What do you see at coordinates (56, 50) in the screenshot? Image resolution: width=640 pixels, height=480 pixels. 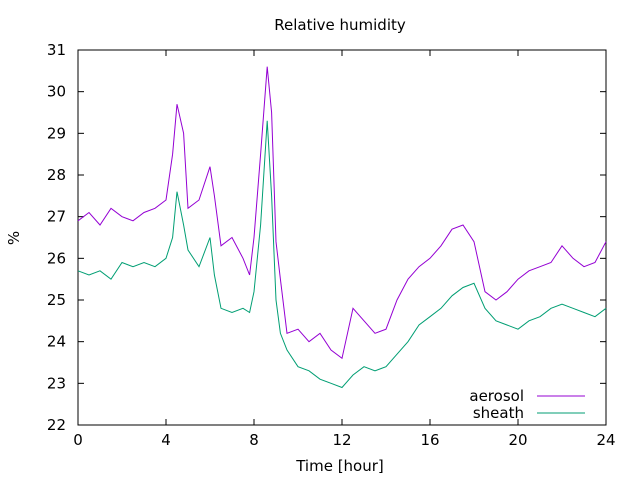 I see `y-tick-label: 31` at bounding box center [56, 50].